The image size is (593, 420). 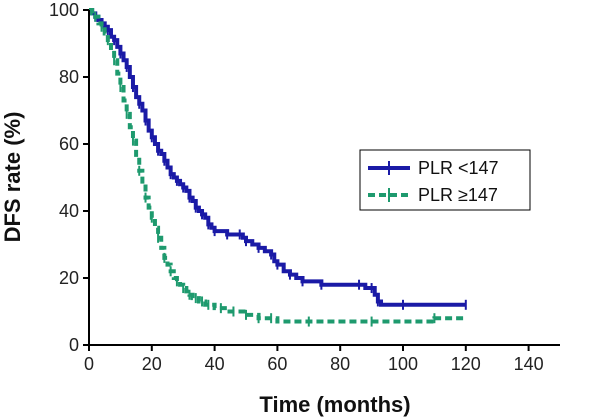 What do you see at coordinates (403, 364) in the screenshot?
I see `x-tick-label: 100` at bounding box center [403, 364].